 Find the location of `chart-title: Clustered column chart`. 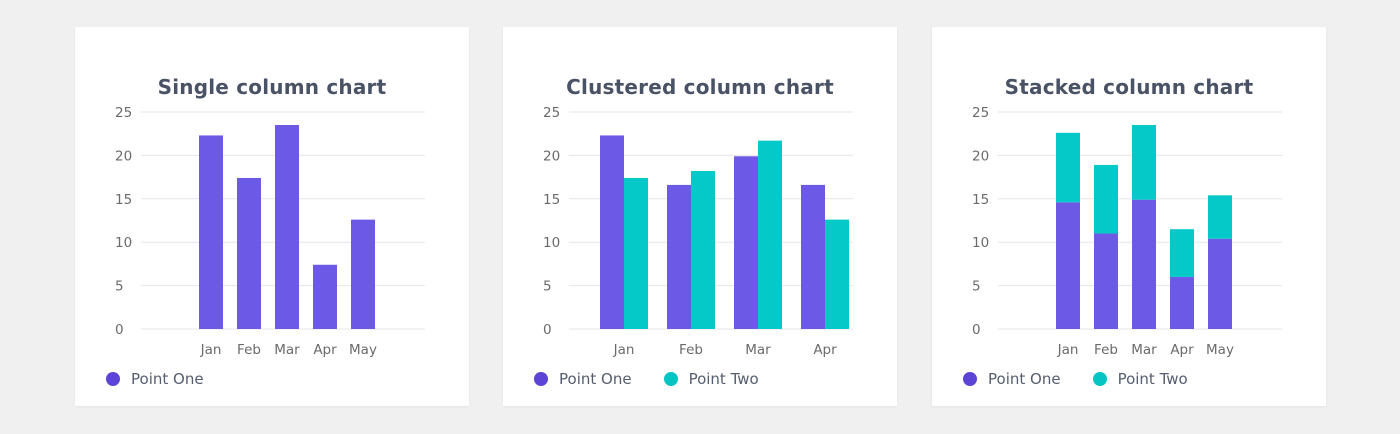

chart-title: Clustered column chart is located at coordinates (700, 87).